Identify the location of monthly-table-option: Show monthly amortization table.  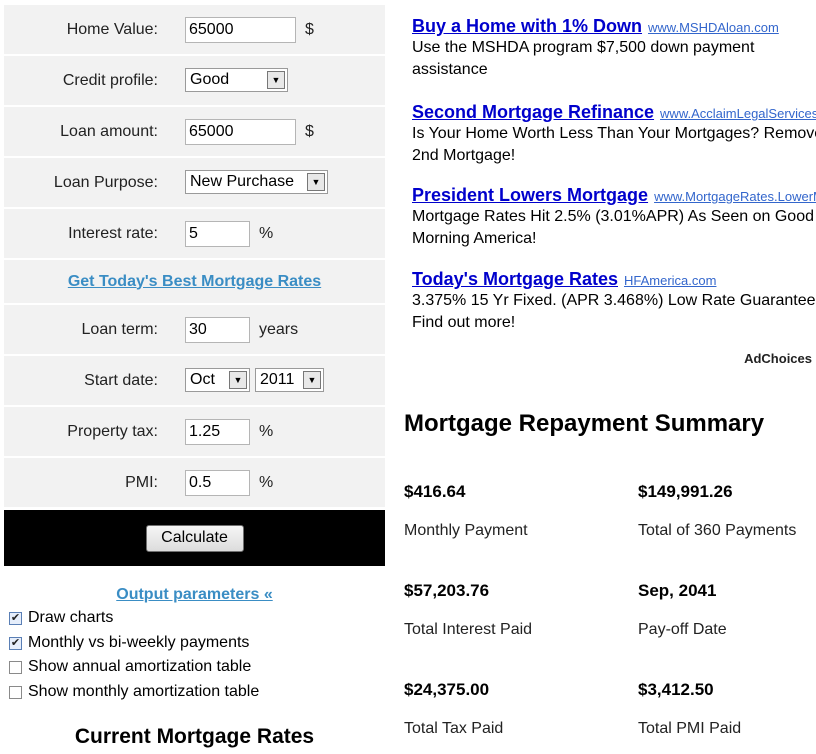
(134, 692).